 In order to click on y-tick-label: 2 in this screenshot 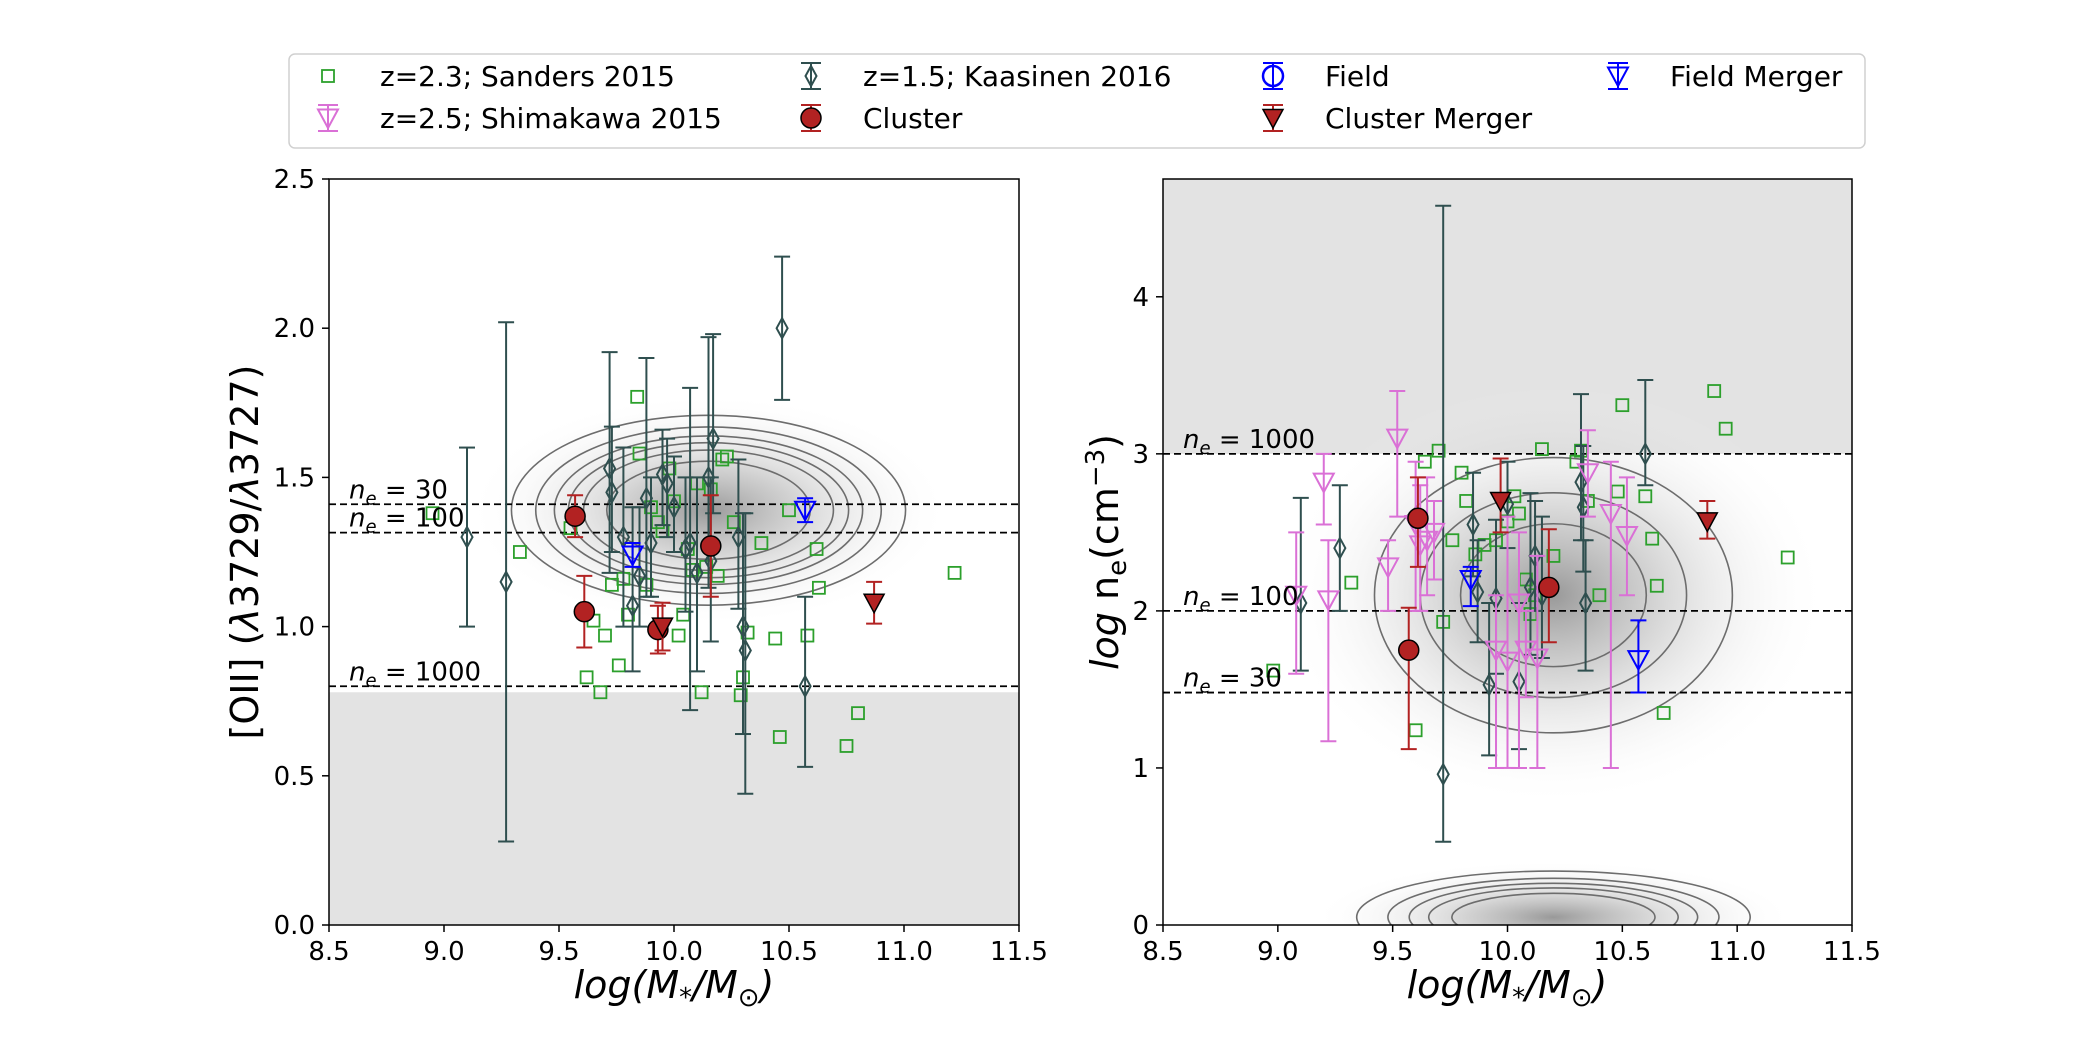, I will do `click(1140, 612)`.